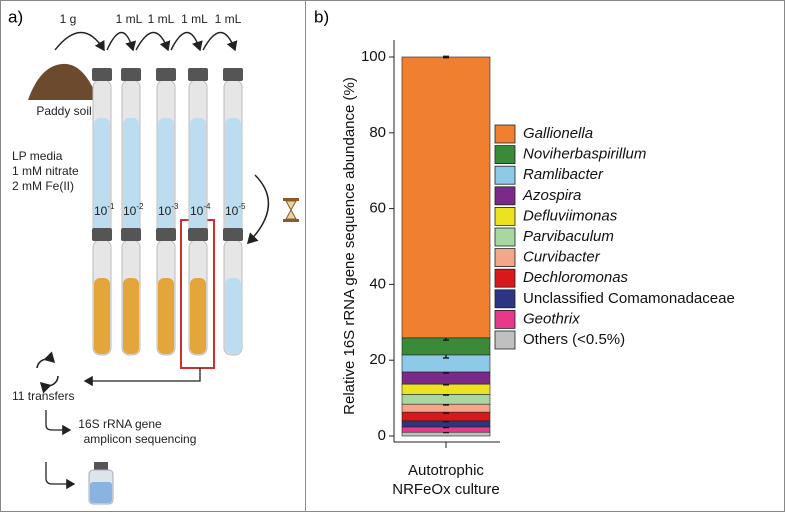 This screenshot has height=512, width=785. I want to click on dilution-exponent: -3, so click(175, 206).